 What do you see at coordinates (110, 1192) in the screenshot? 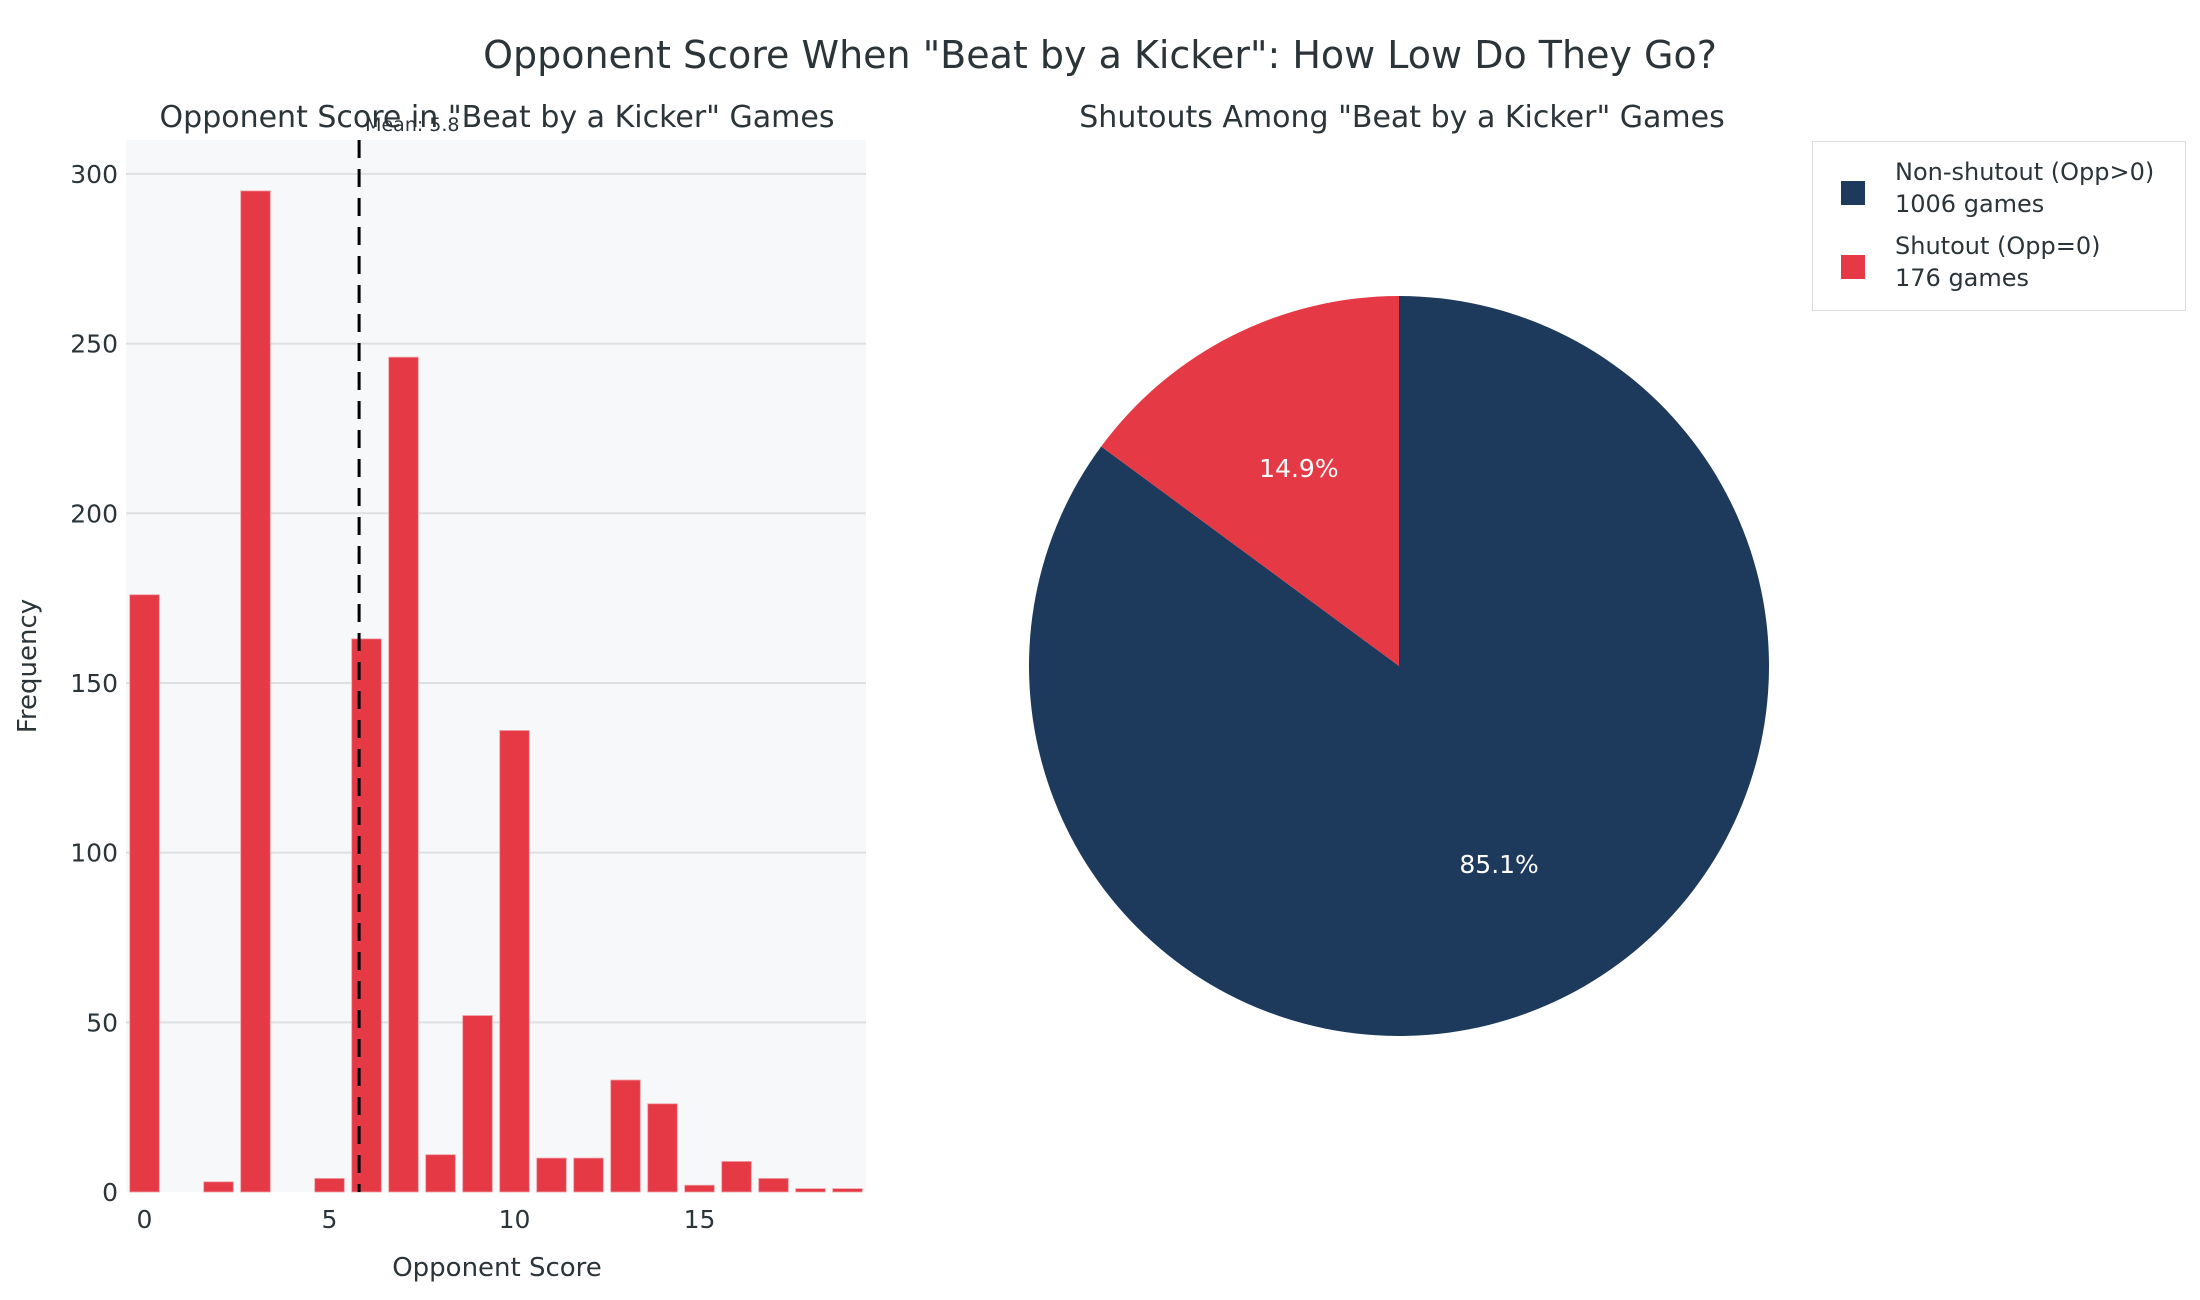
I see `y-tick-label: 0` at bounding box center [110, 1192].